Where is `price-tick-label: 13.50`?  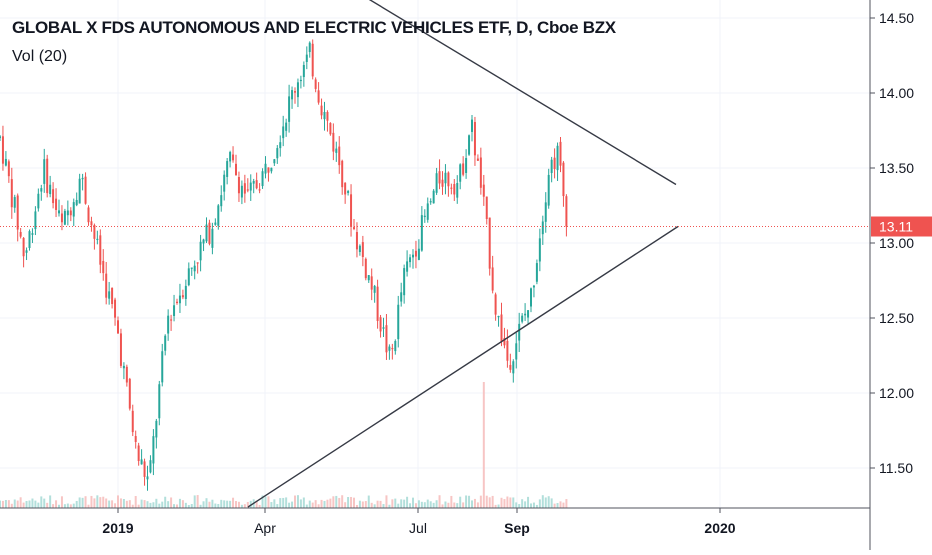 price-tick-label: 13.50 is located at coordinates (896, 168).